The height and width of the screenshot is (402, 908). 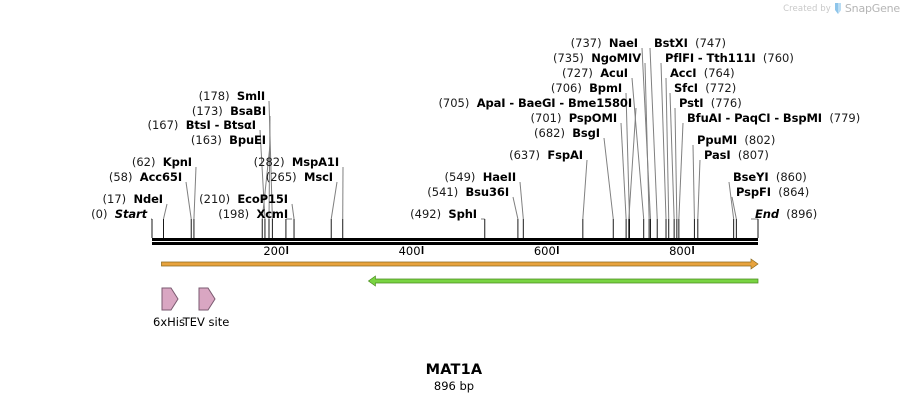 I want to click on enzyme-label: PpuMI (802), so click(x=736, y=140).